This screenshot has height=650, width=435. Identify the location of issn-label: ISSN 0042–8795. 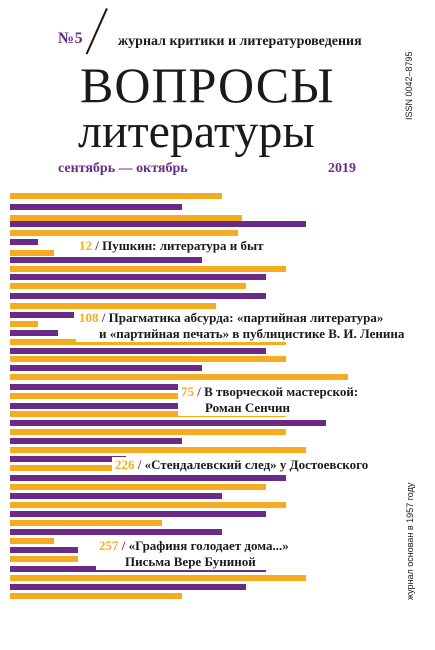
(409, 85).